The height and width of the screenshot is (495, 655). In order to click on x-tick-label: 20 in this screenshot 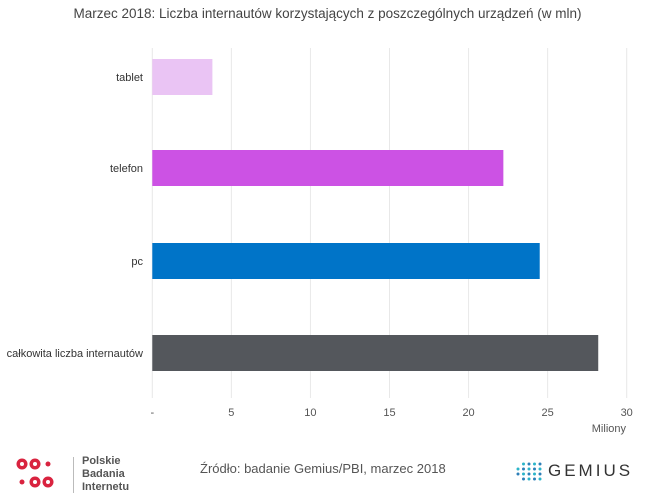, I will do `click(468, 413)`.